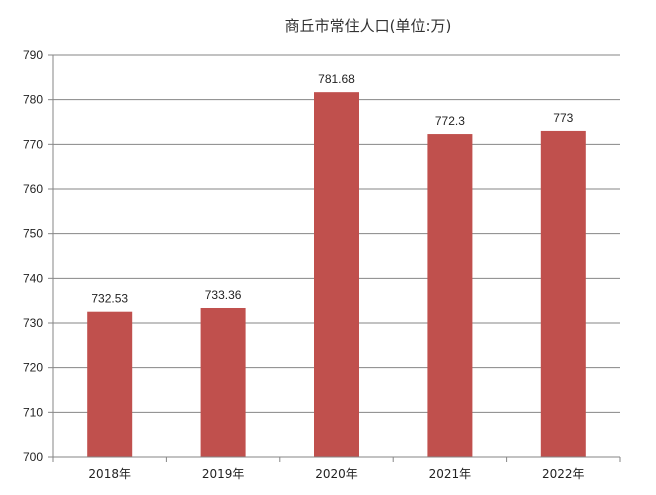 The width and height of the screenshot is (656, 495). I want to click on data-label: 773, so click(563, 118).